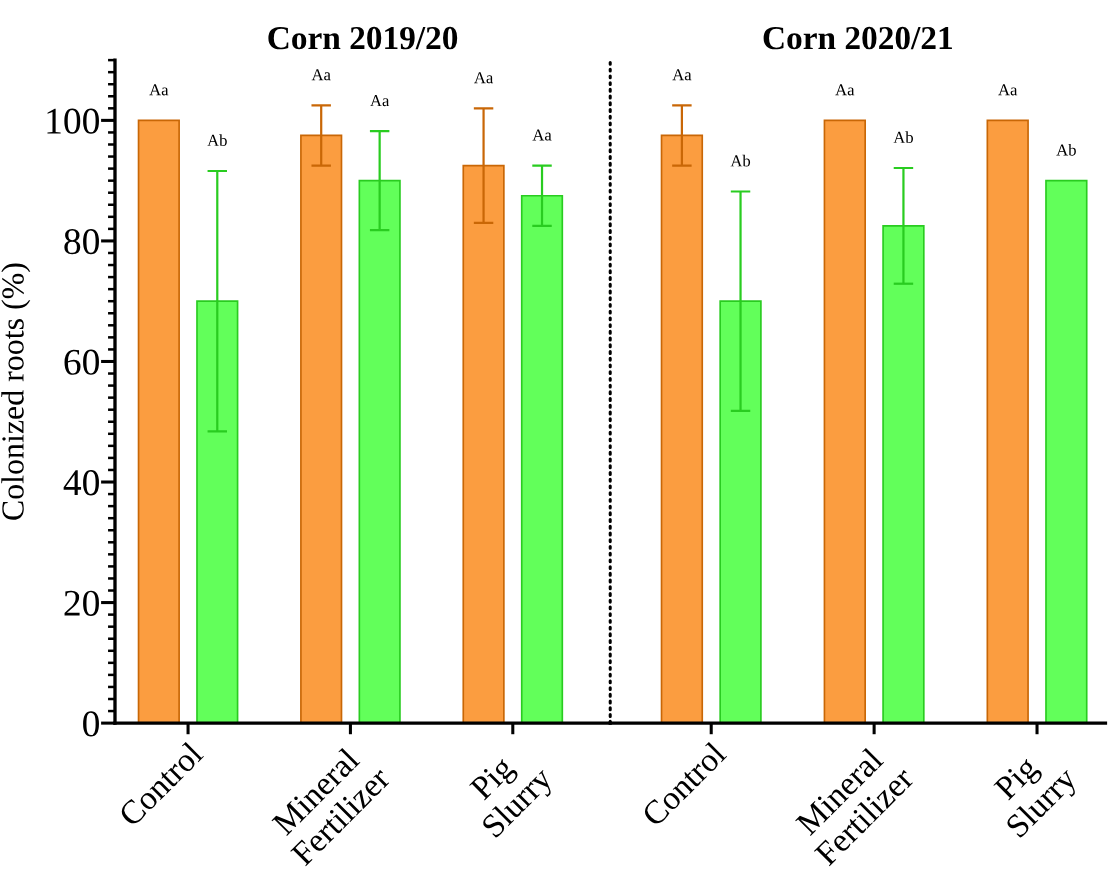 This screenshot has height=884, width=1111. Describe the element at coordinates (857, 38) in the screenshot. I see `chart-title: Corn 2020/21` at that location.